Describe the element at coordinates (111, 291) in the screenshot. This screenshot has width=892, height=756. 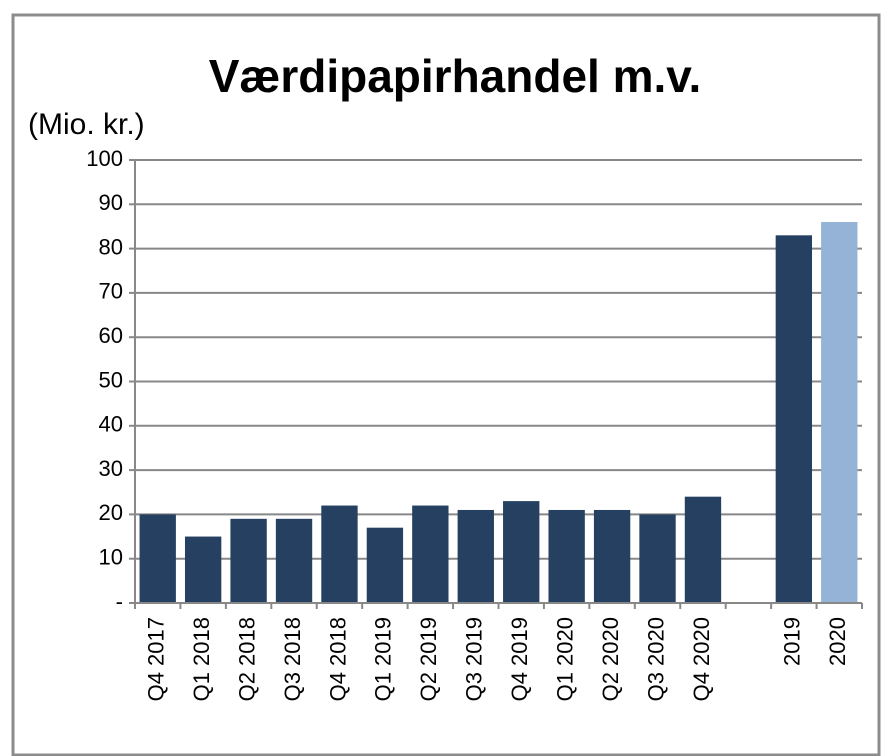
I see `y-tick-label: 70` at that location.